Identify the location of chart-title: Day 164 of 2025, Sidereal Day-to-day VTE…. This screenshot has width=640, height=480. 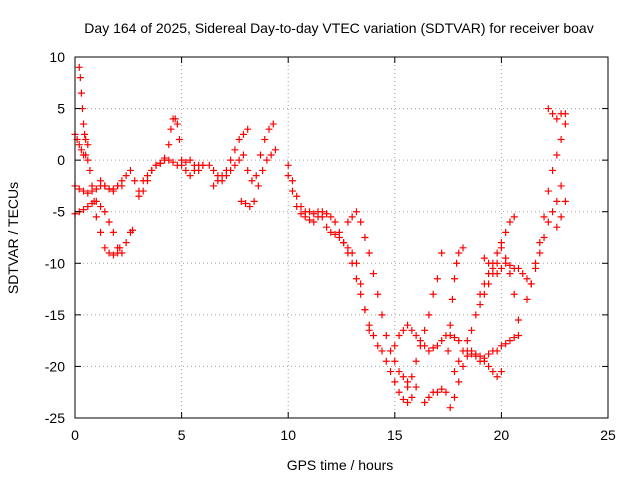
(338, 28).